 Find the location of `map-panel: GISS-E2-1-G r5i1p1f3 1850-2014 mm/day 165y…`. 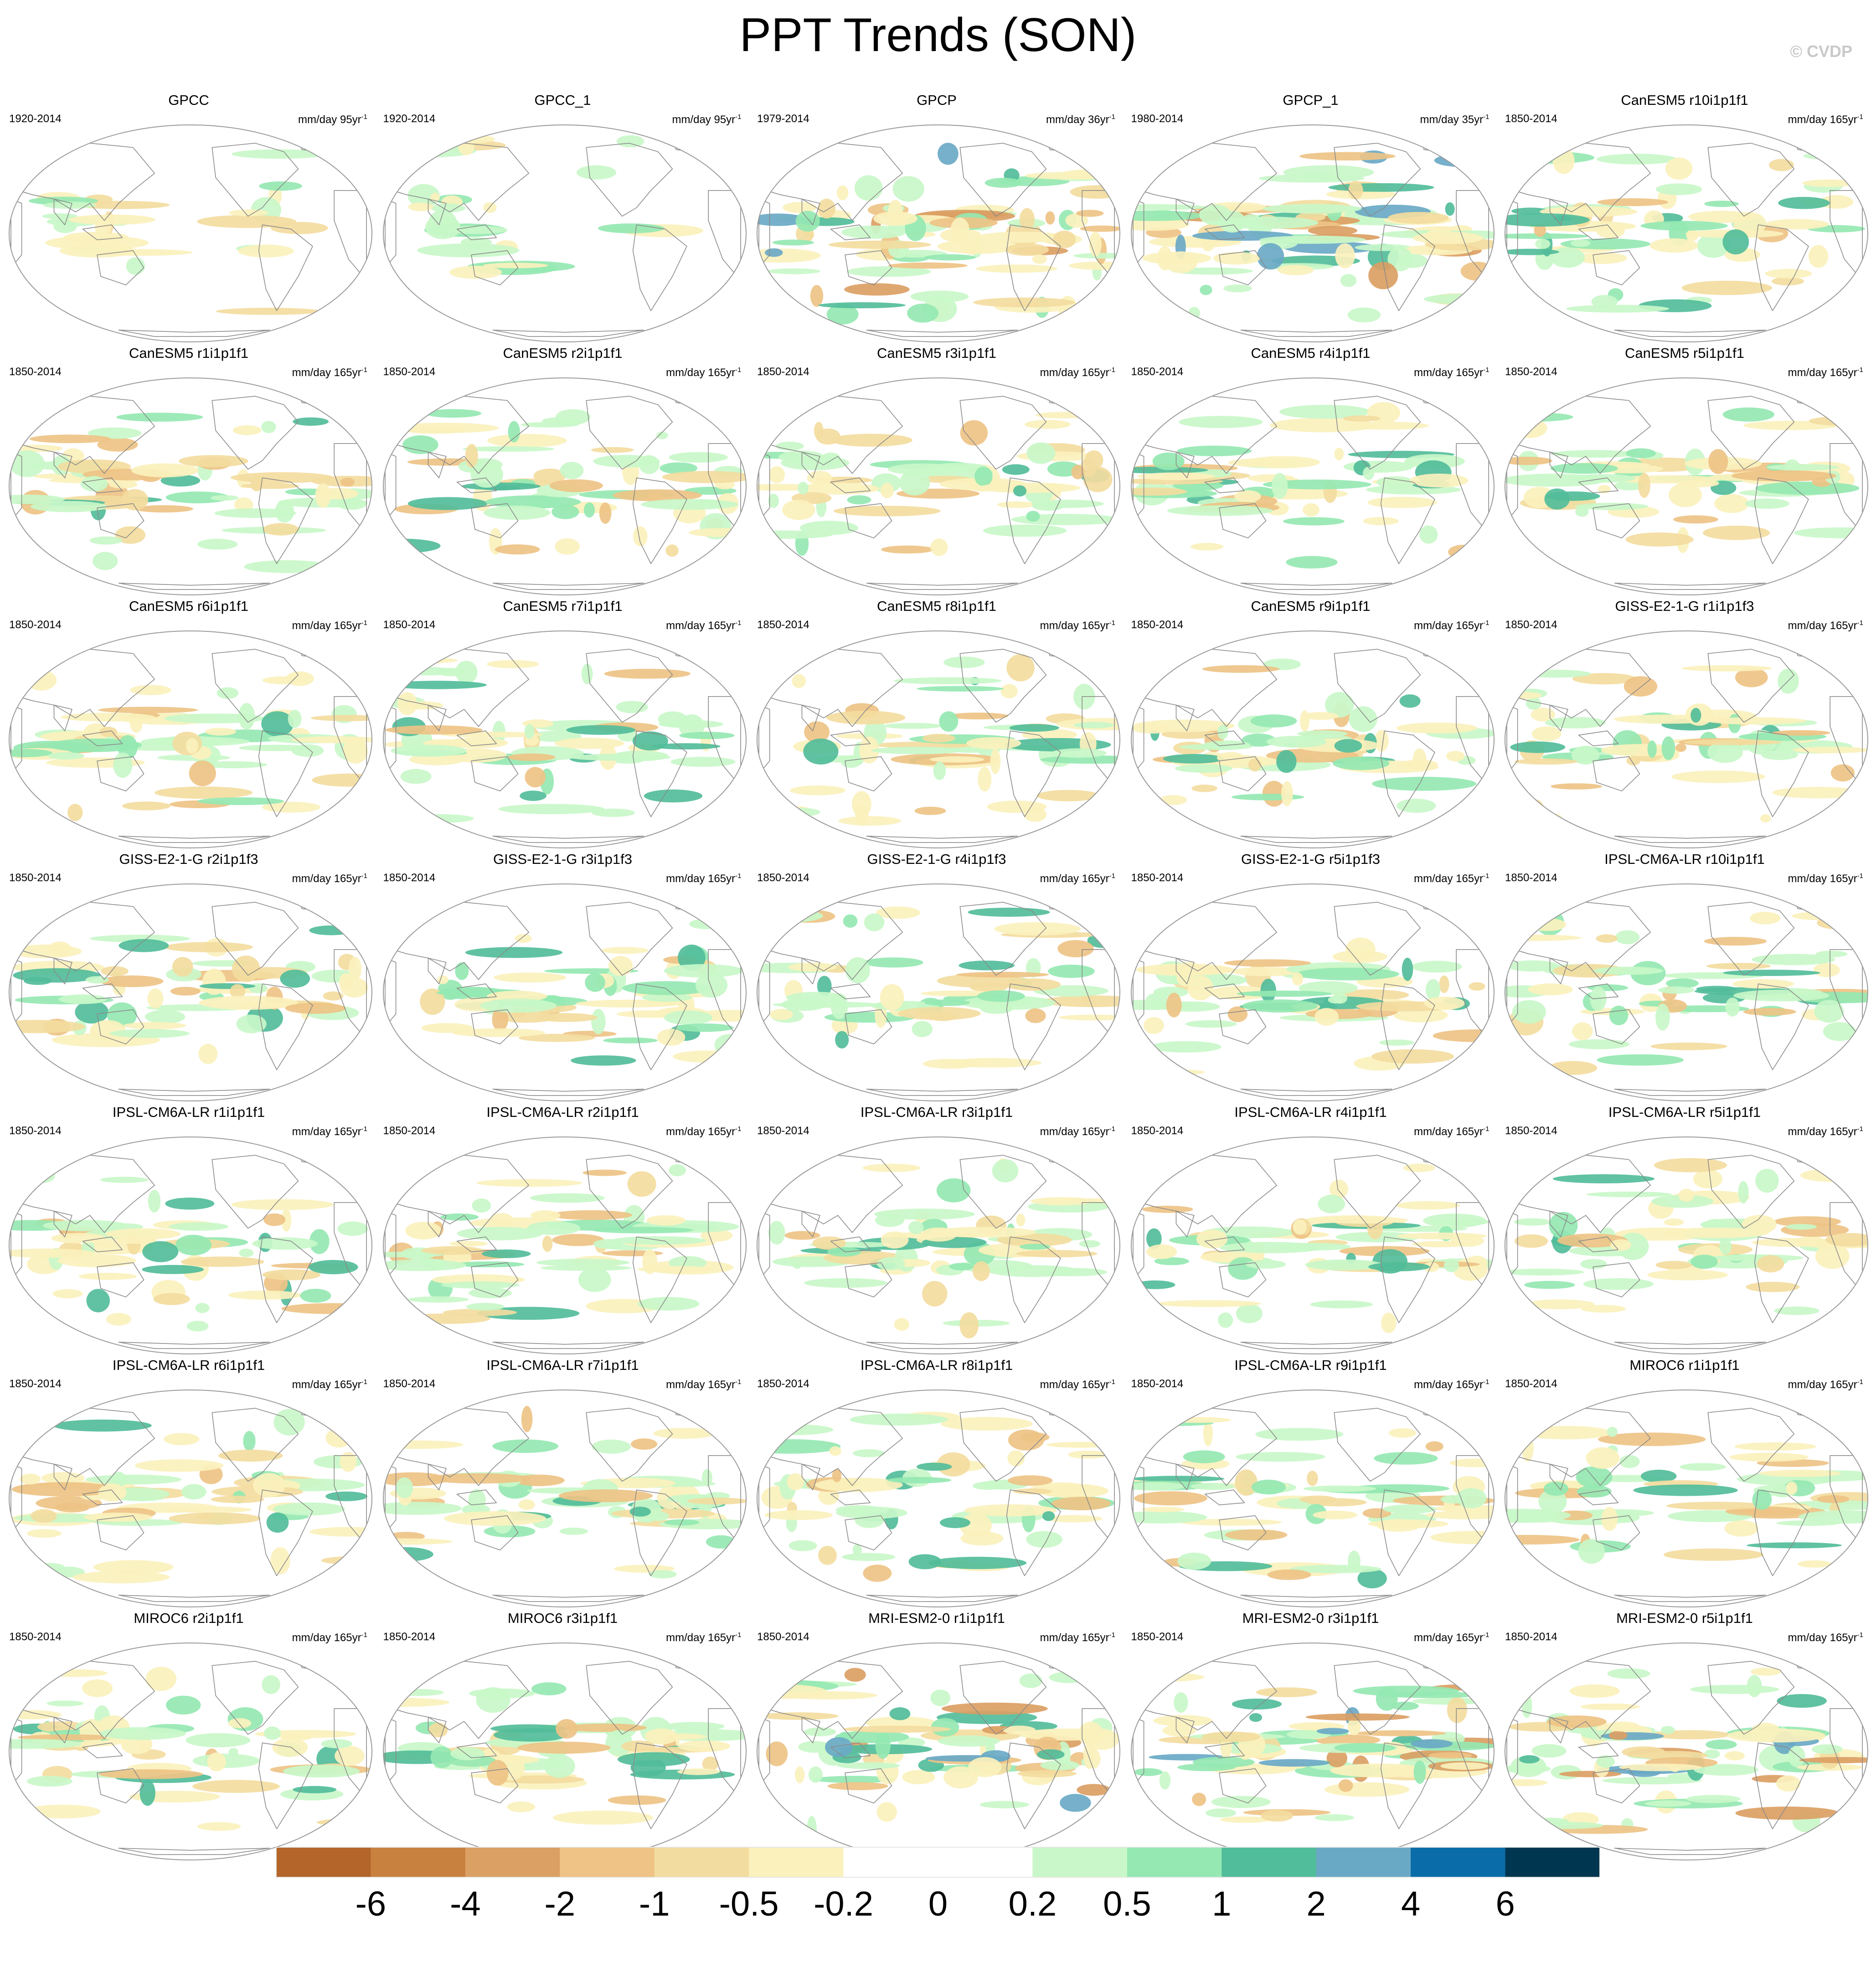

map-panel: GISS-E2-1-G r5i1p1f3 1850-2014 mm/day 165y… is located at coordinates (1311, 977).